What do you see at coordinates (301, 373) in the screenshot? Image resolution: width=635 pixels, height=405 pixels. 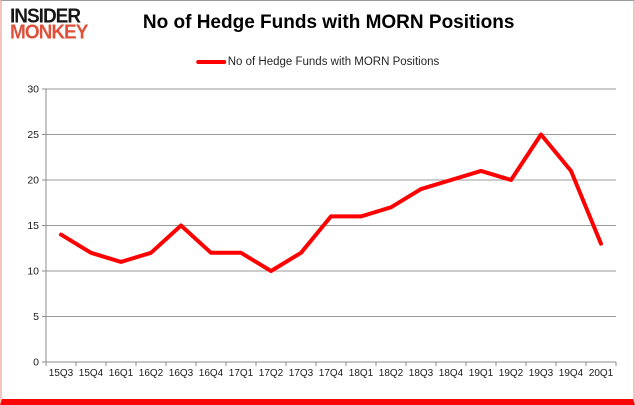 I see `x-tick-label-17Q3: 17Q3` at bounding box center [301, 373].